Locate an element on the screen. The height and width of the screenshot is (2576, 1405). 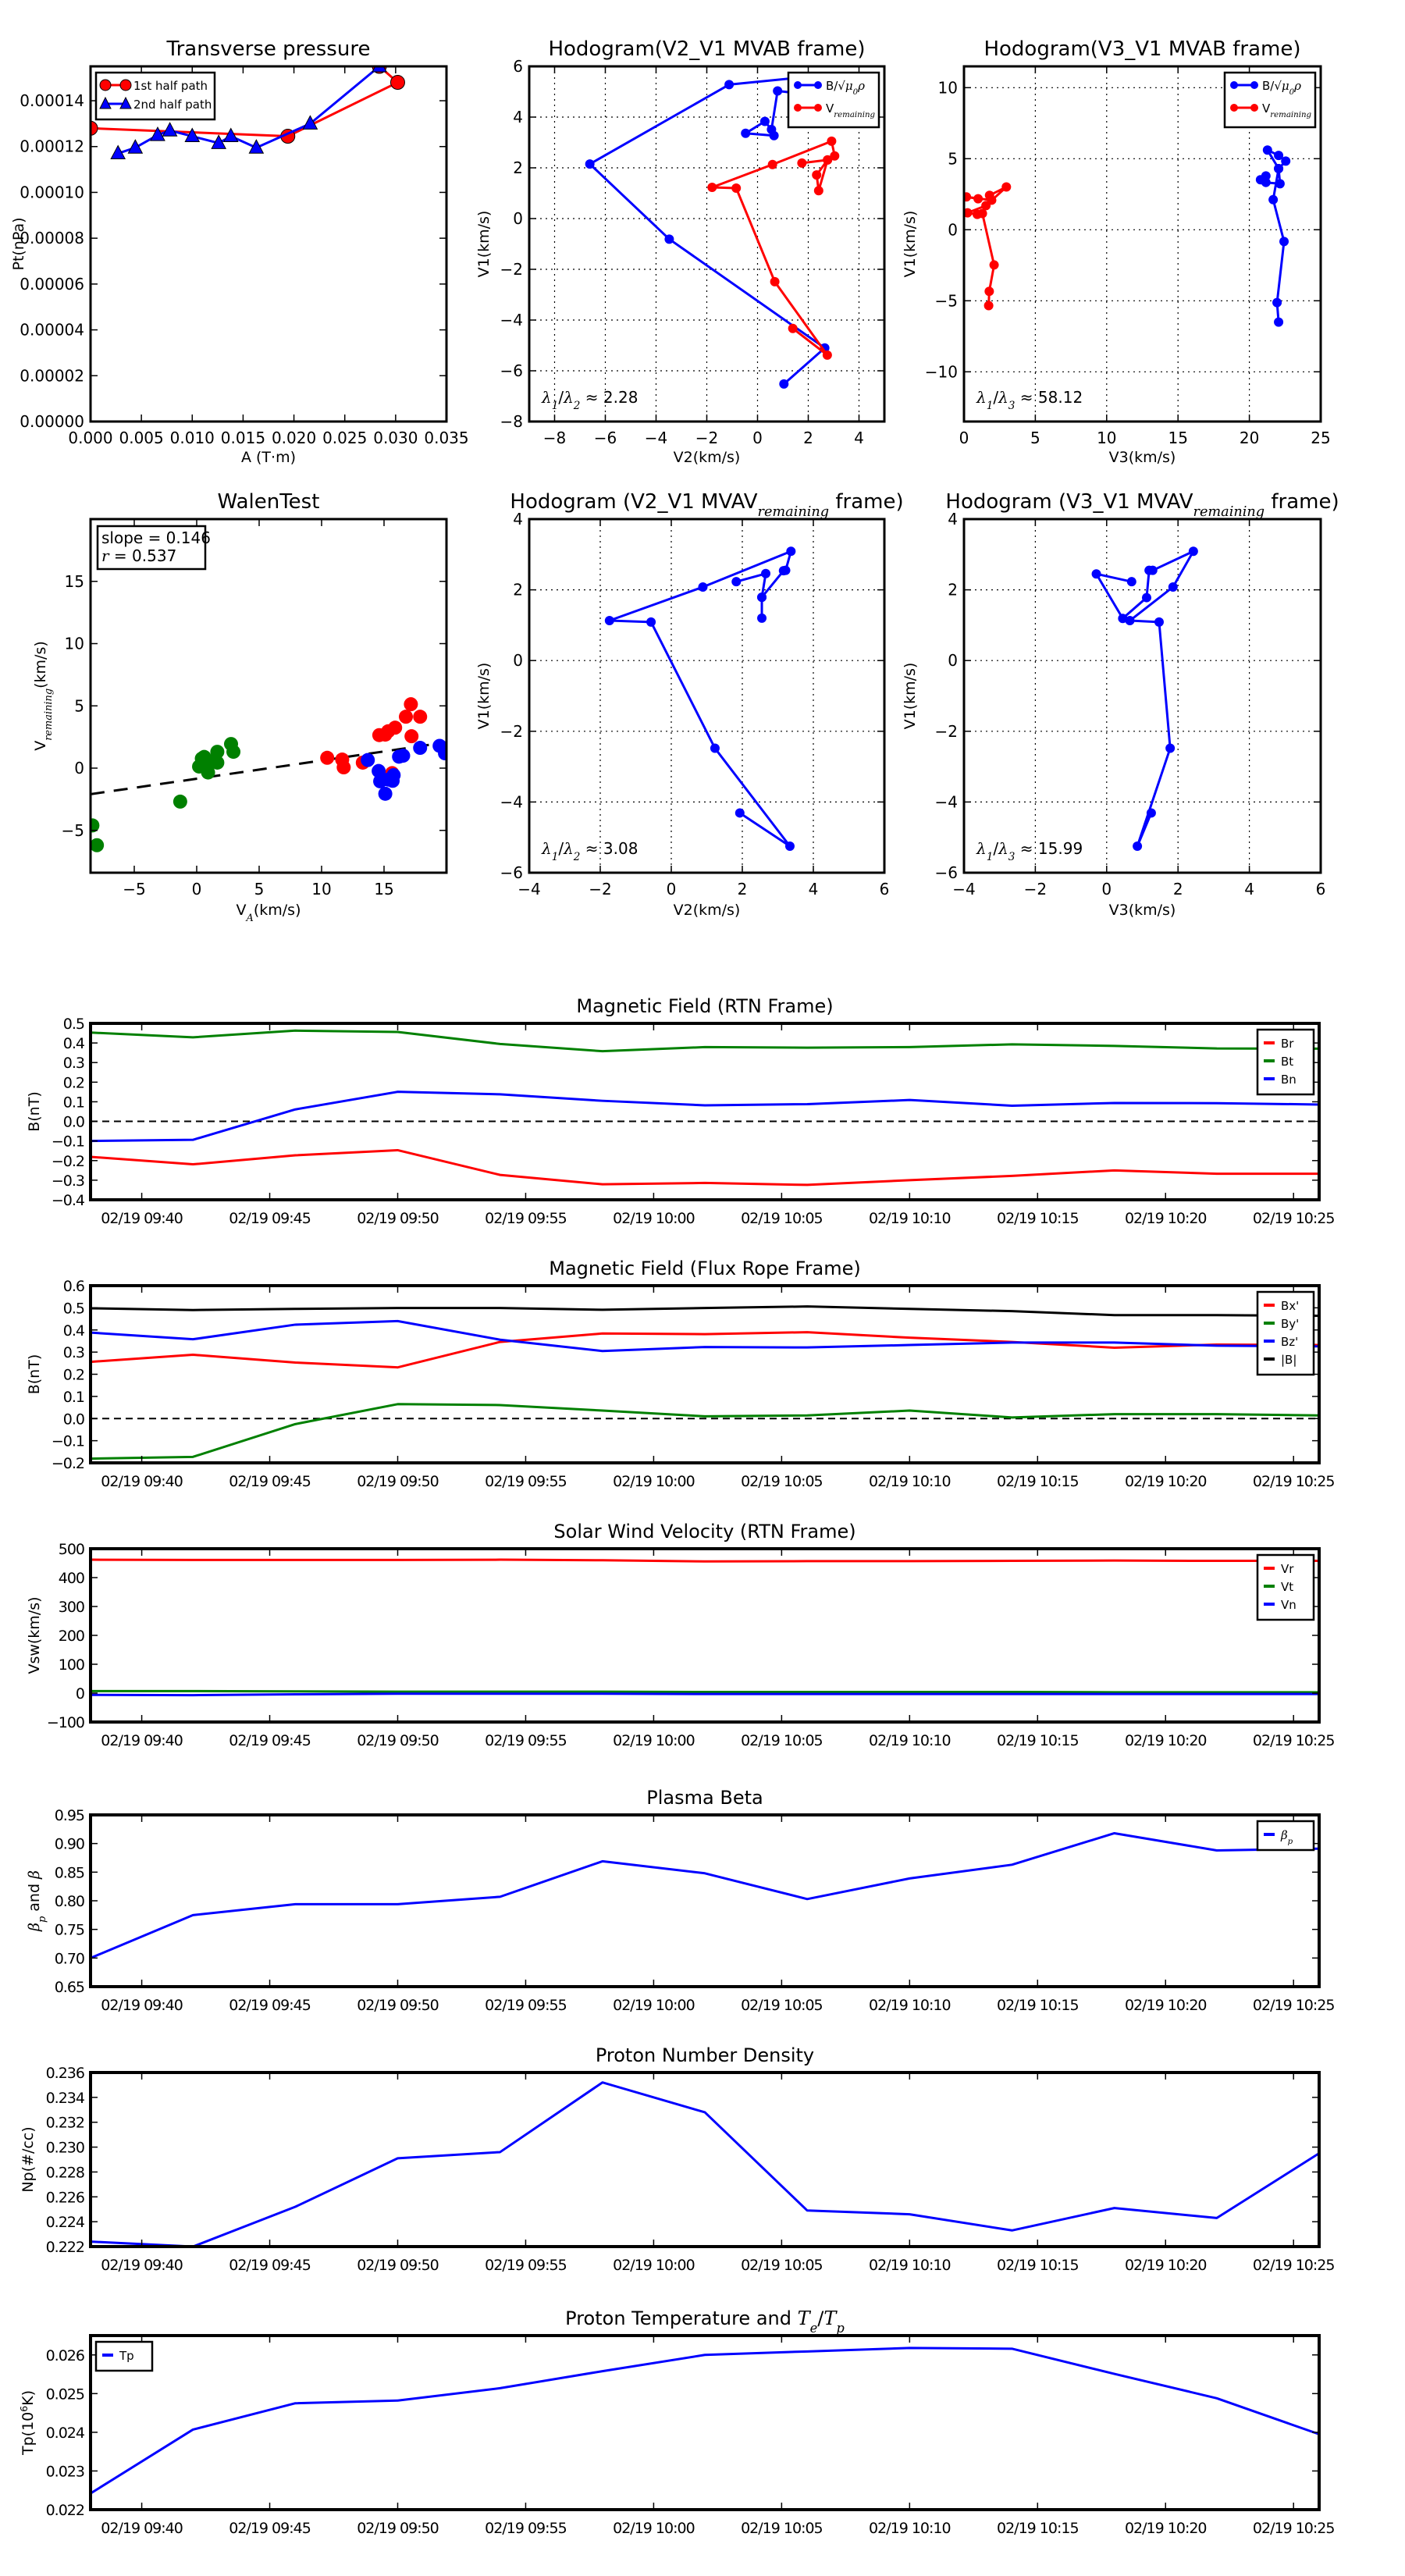
y-tick-label: 0.85 is located at coordinates (69, 1872).